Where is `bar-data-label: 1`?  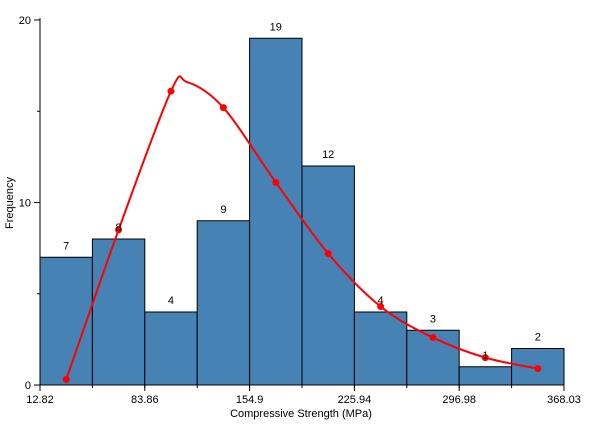 bar-data-label: 1 is located at coordinates (485, 356).